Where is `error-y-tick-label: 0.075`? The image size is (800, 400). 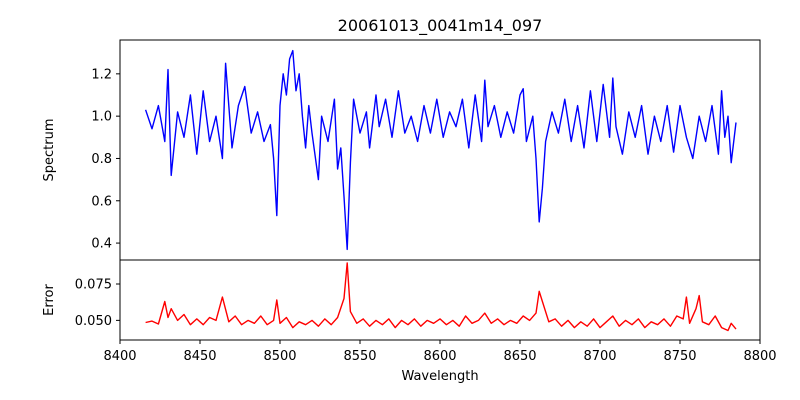
error-y-tick-label: 0.075 is located at coordinates (93, 285).